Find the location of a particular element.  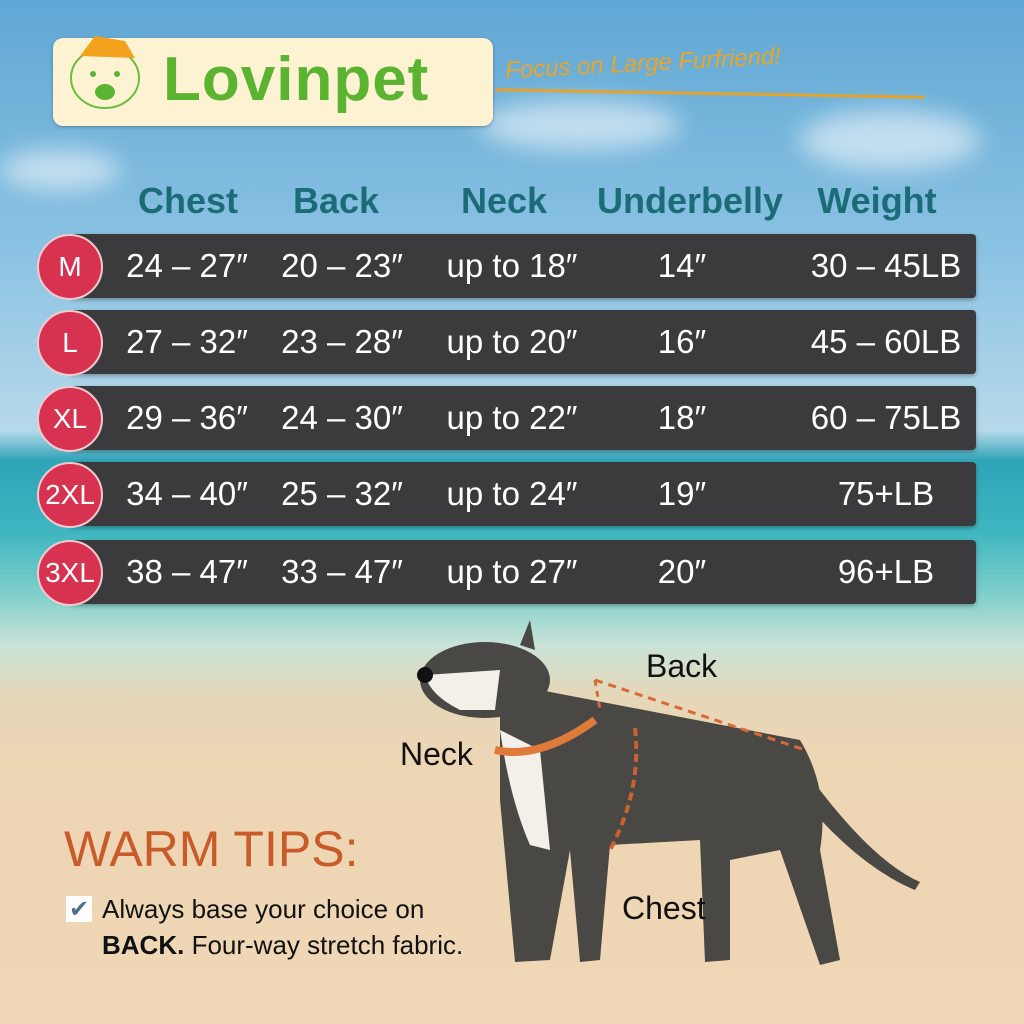

cell-neck: up to 22″ is located at coordinates (512, 417).